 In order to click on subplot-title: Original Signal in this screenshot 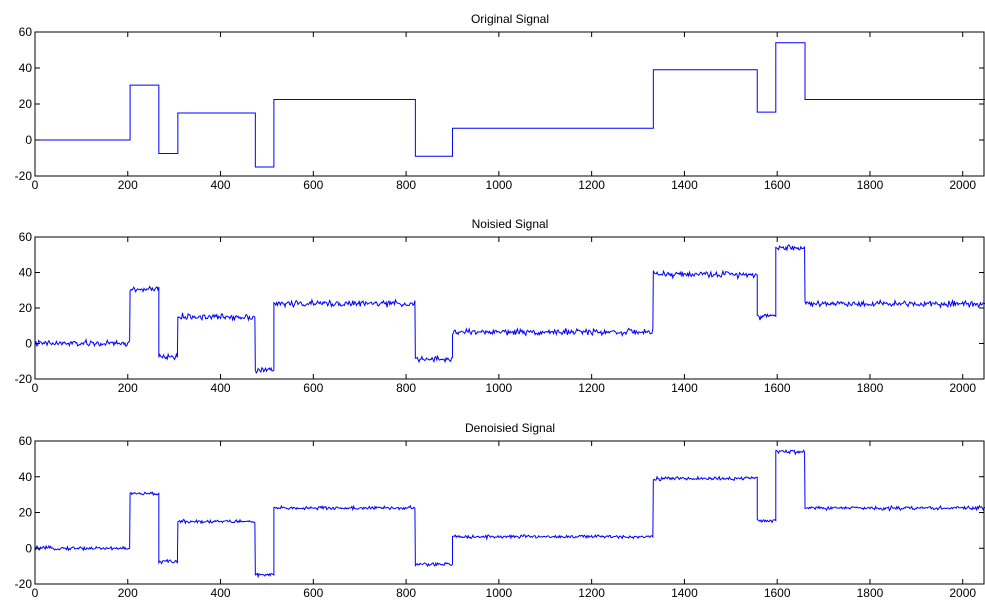, I will do `click(510, 19)`.